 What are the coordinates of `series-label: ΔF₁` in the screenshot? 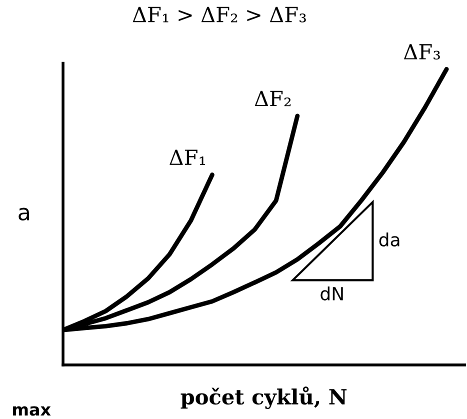 It's located at (188, 157).